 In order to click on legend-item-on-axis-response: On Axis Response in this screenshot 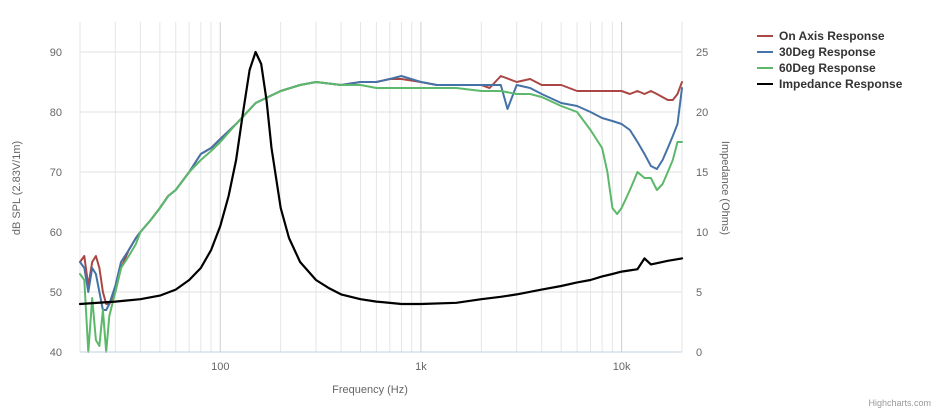, I will do `click(821, 36)`.